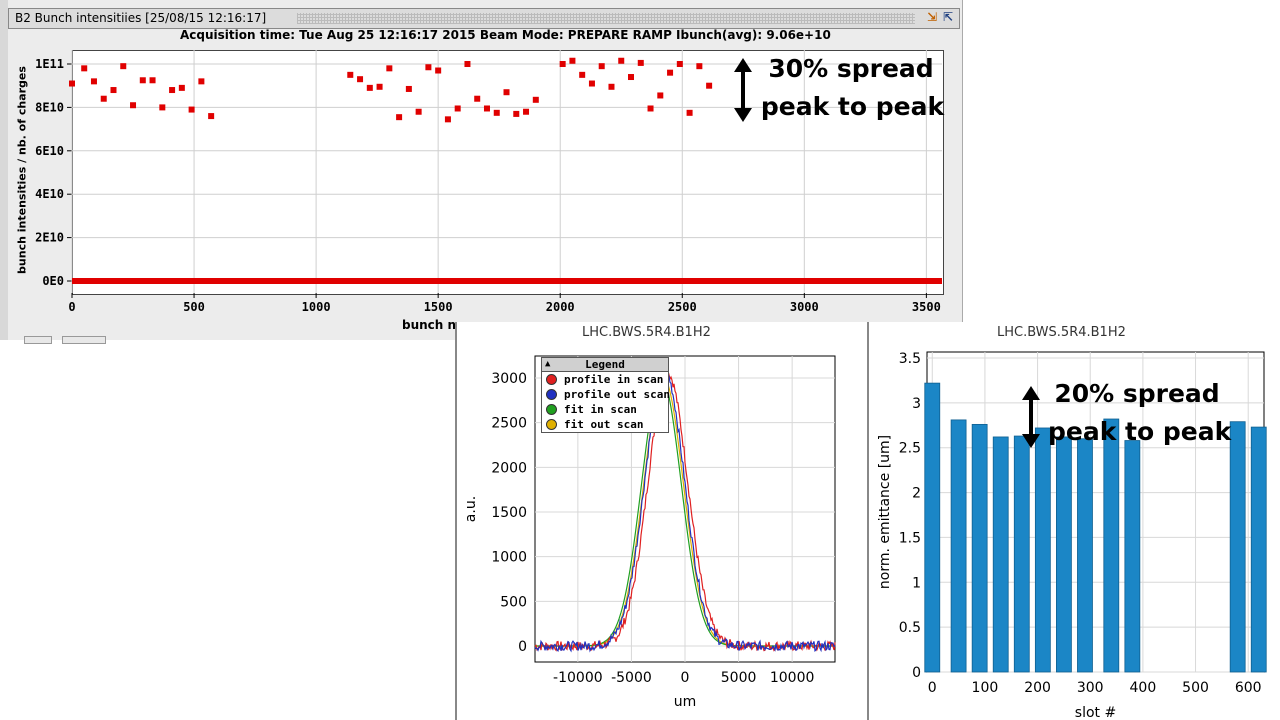  What do you see at coordinates (910, 449) in the screenshot?
I see `emittance-y-tick-label: 2.5` at bounding box center [910, 449].